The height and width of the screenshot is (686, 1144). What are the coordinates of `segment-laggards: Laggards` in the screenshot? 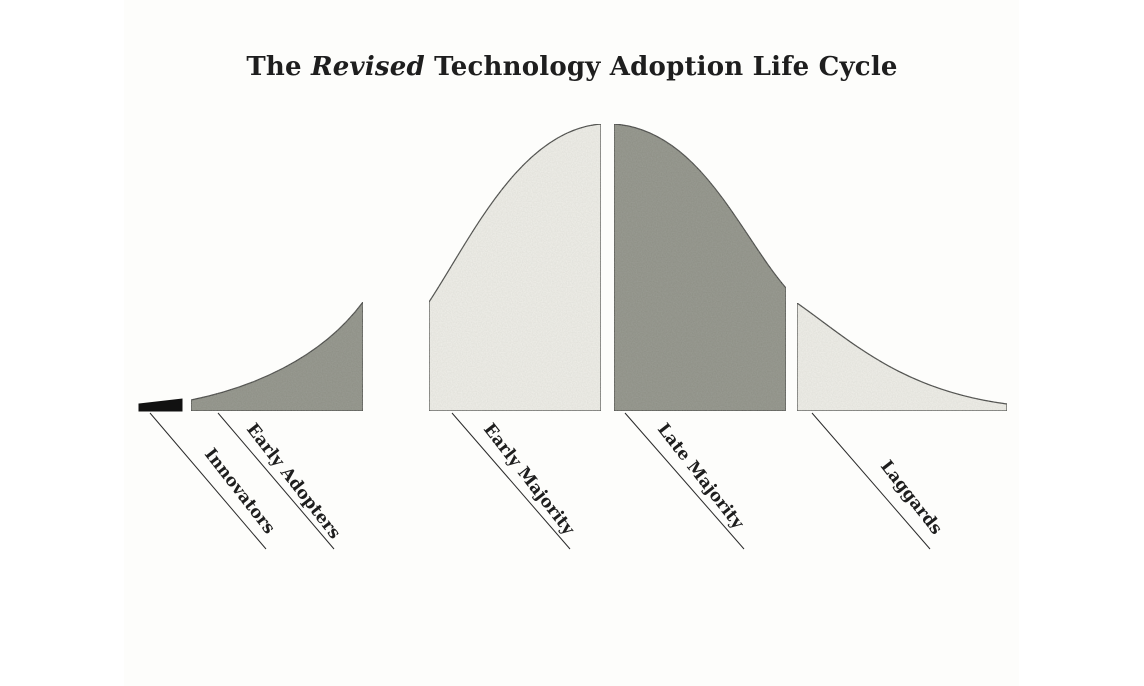 It's located at (902, 425).